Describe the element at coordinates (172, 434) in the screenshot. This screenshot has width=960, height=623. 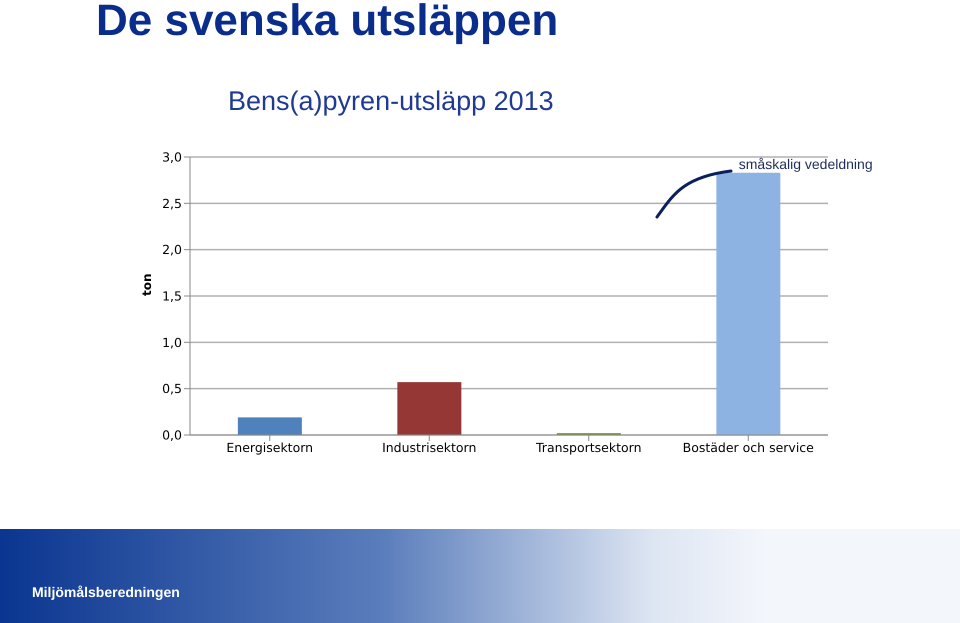
I see `y-tick-label: 0,0` at that location.